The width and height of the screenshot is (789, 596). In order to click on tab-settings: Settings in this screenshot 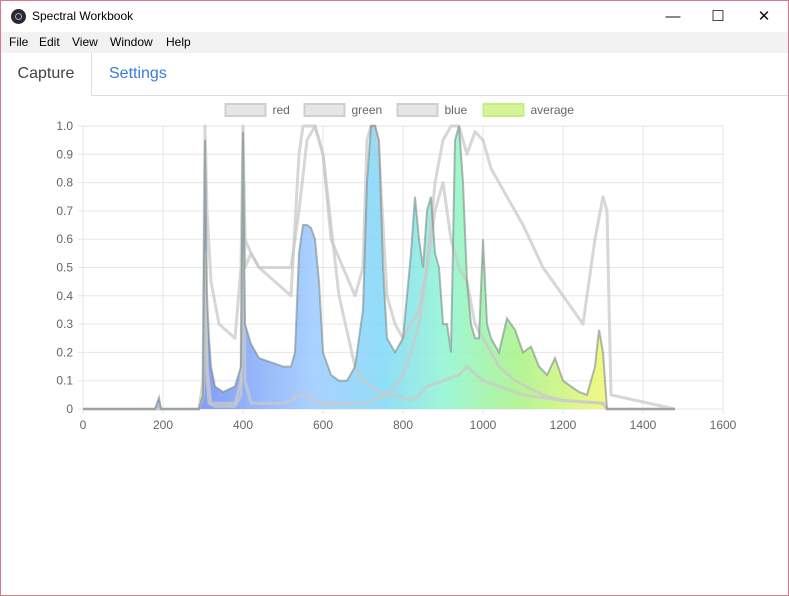, I will do `click(138, 73)`.